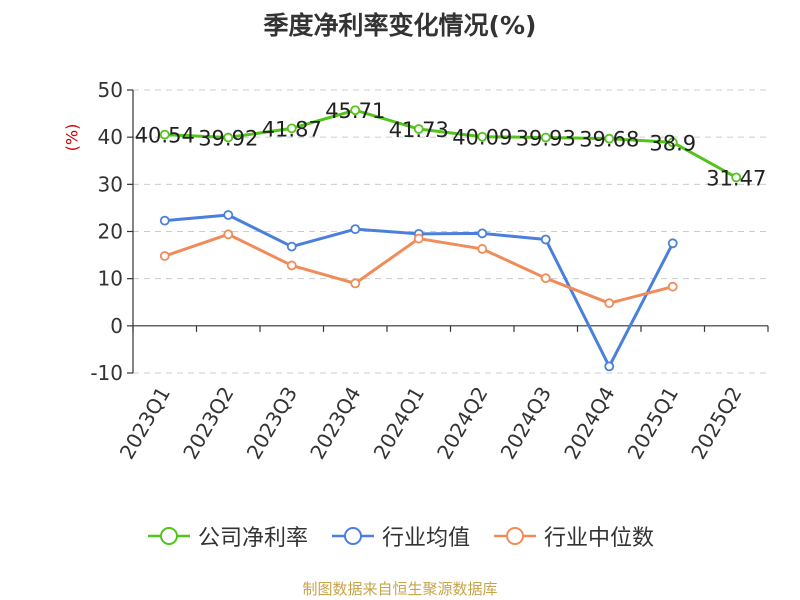  Describe the element at coordinates (106, 373) in the screenshot. I see `y-tick-label: -10` at that location.